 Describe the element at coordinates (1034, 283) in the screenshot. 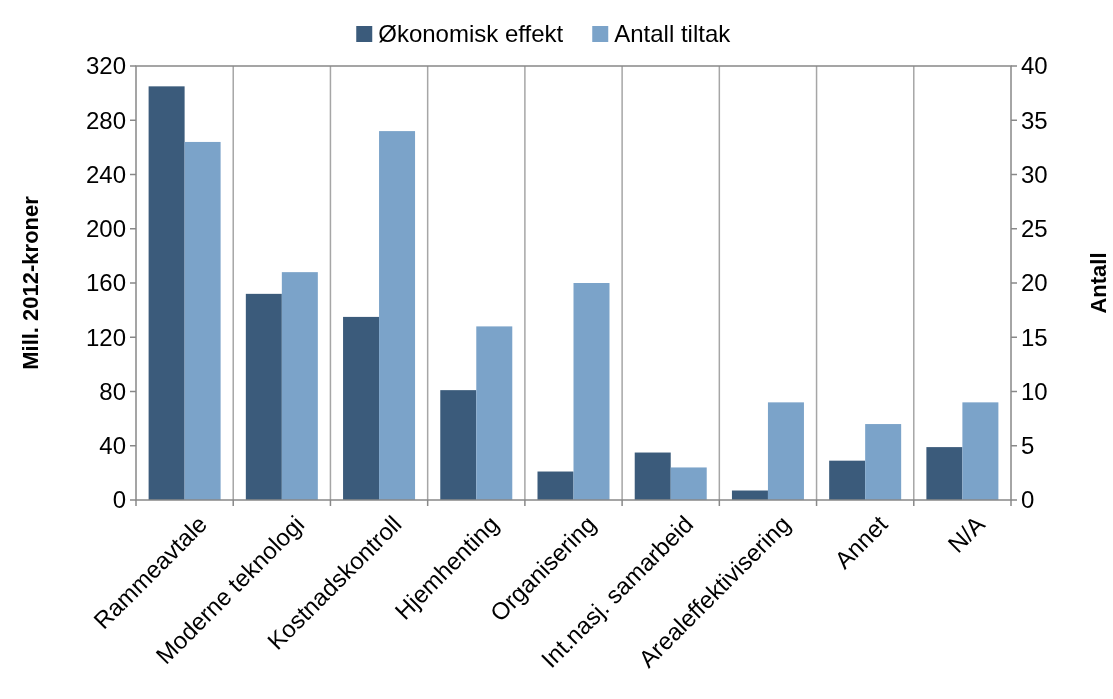

I see `y2-tick-label: 20` at that location.